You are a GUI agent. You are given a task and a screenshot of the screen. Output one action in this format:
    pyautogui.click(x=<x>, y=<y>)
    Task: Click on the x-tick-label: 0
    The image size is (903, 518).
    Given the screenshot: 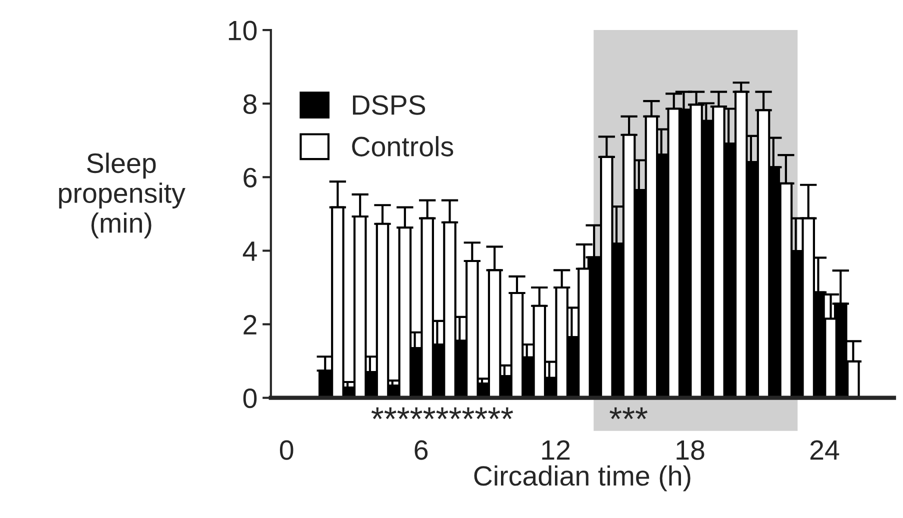 What is the action you would take?
    pyautogui.click(x=287, y=450)
    